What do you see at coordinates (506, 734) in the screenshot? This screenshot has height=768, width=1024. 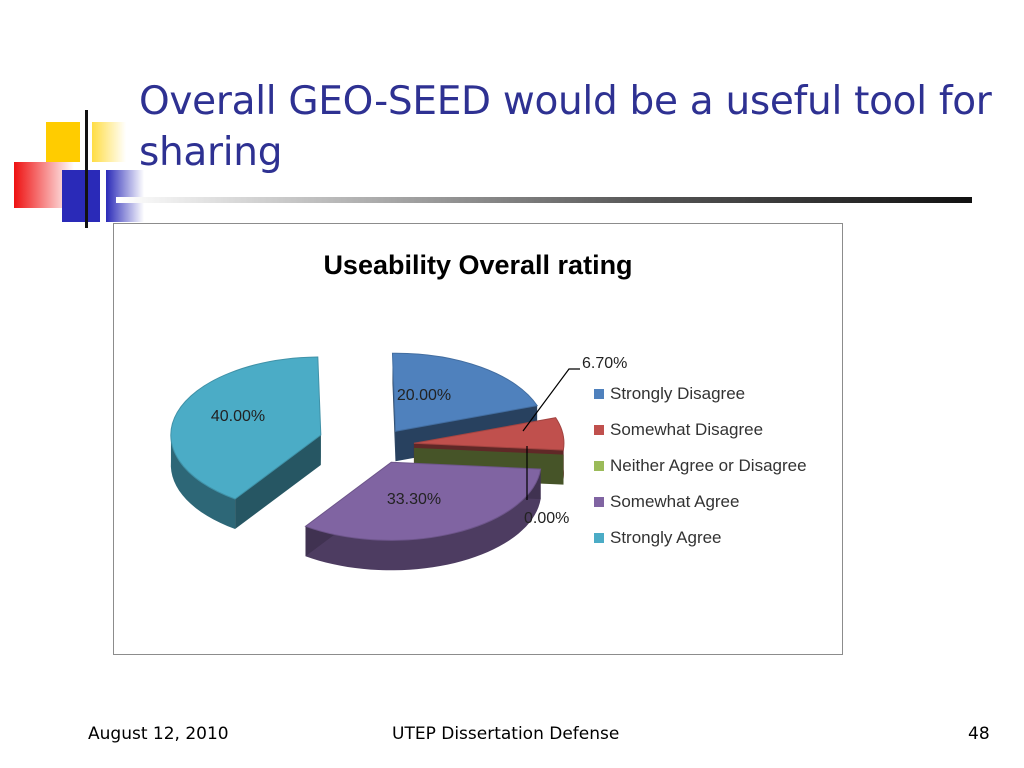 I see `footer-title: UTEP Dissertation Defense` at bounding box center [506, 734].